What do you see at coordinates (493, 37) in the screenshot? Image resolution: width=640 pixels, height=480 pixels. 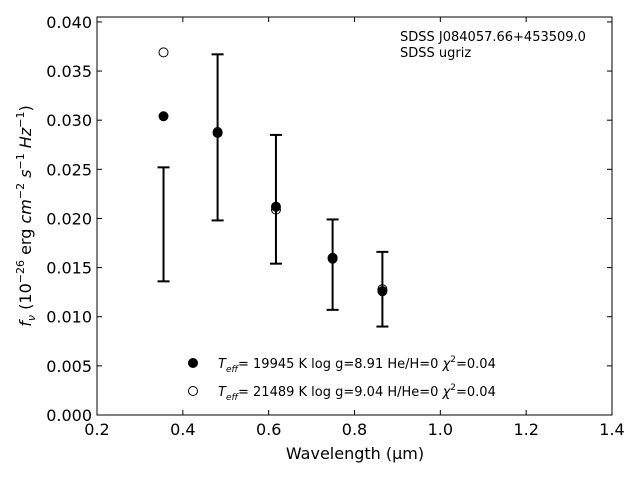 I see `annotation-object-name: SDSS J084057.66+453509.0` at bounding box center [493, 37].